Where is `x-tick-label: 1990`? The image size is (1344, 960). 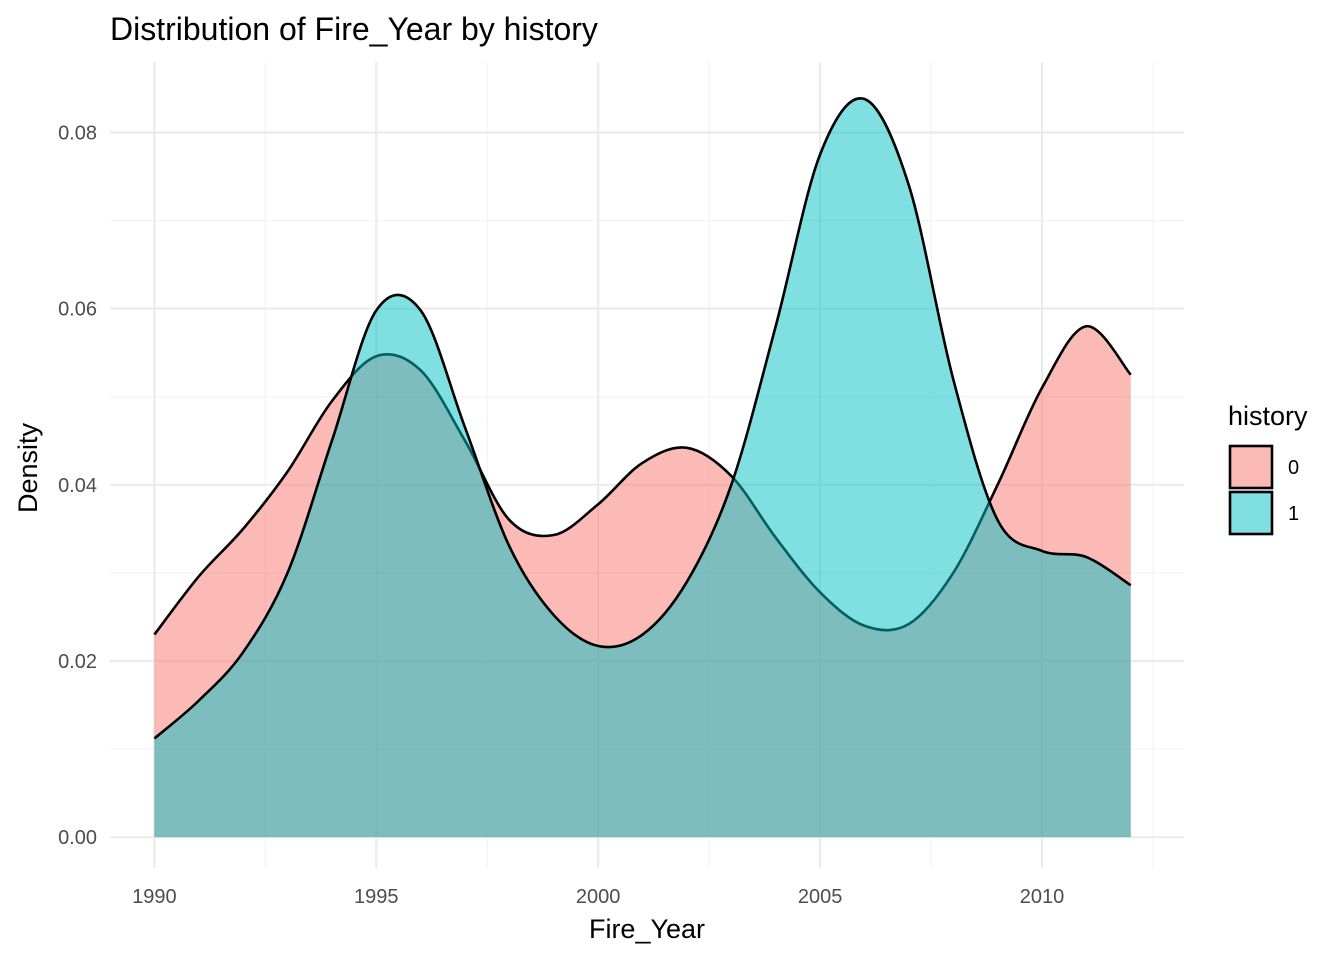
x-tick-label: 1990 is located at coordinates (154, 897).